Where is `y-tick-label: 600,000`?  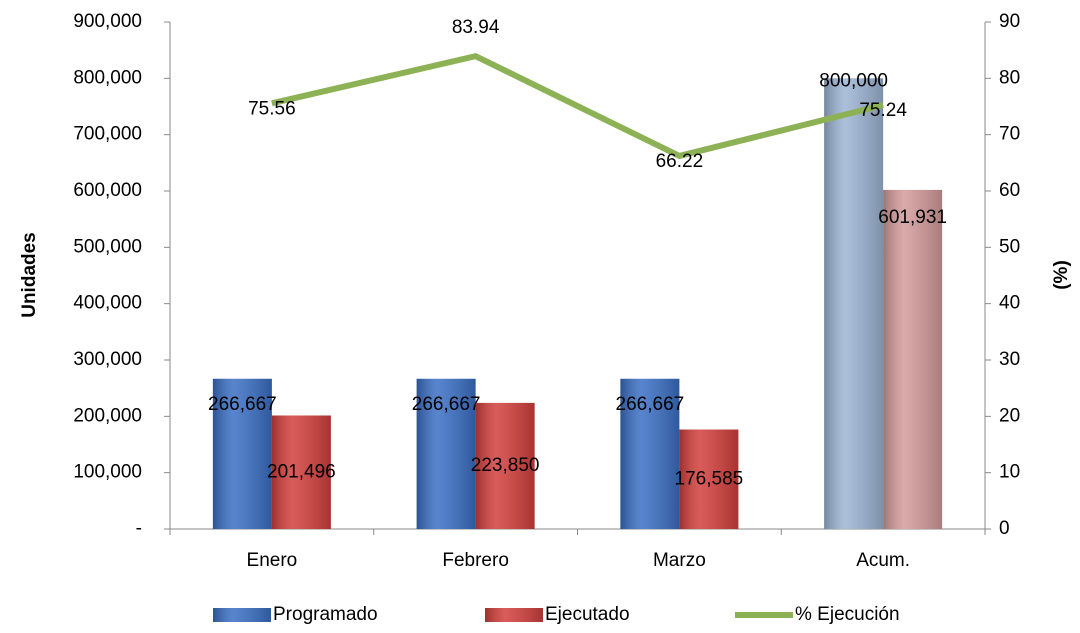
y-tick-label: 600,000 is located at coordinates (107, 190).